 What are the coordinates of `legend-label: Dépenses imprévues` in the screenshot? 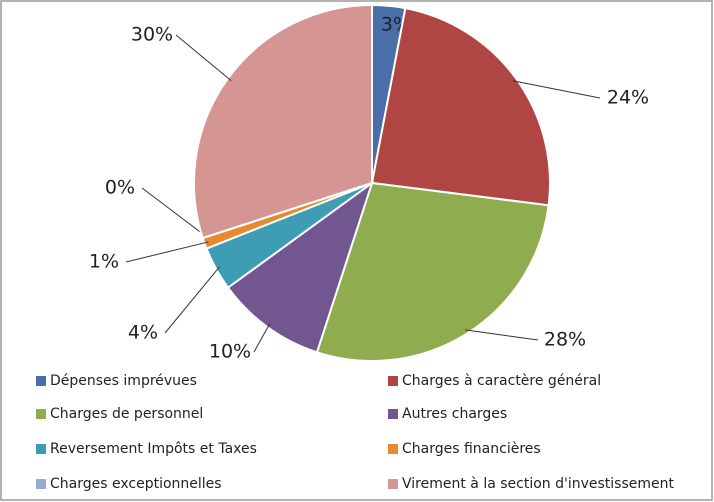 It's located at (123, 381).